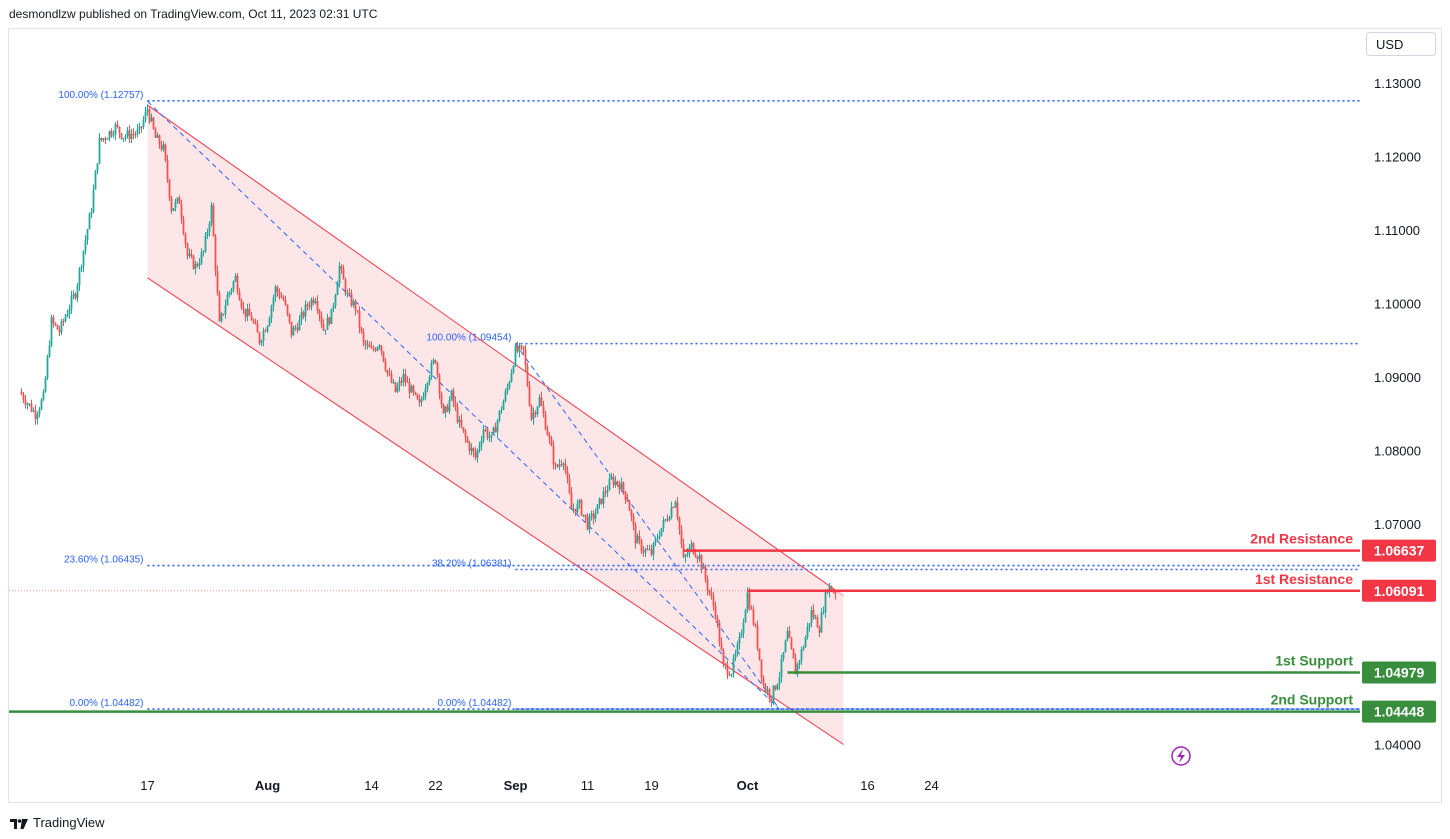  Describe the element at coordinates (1399, 673) in the screenshot. I see `price-badge-text: 1.04979` at that location.